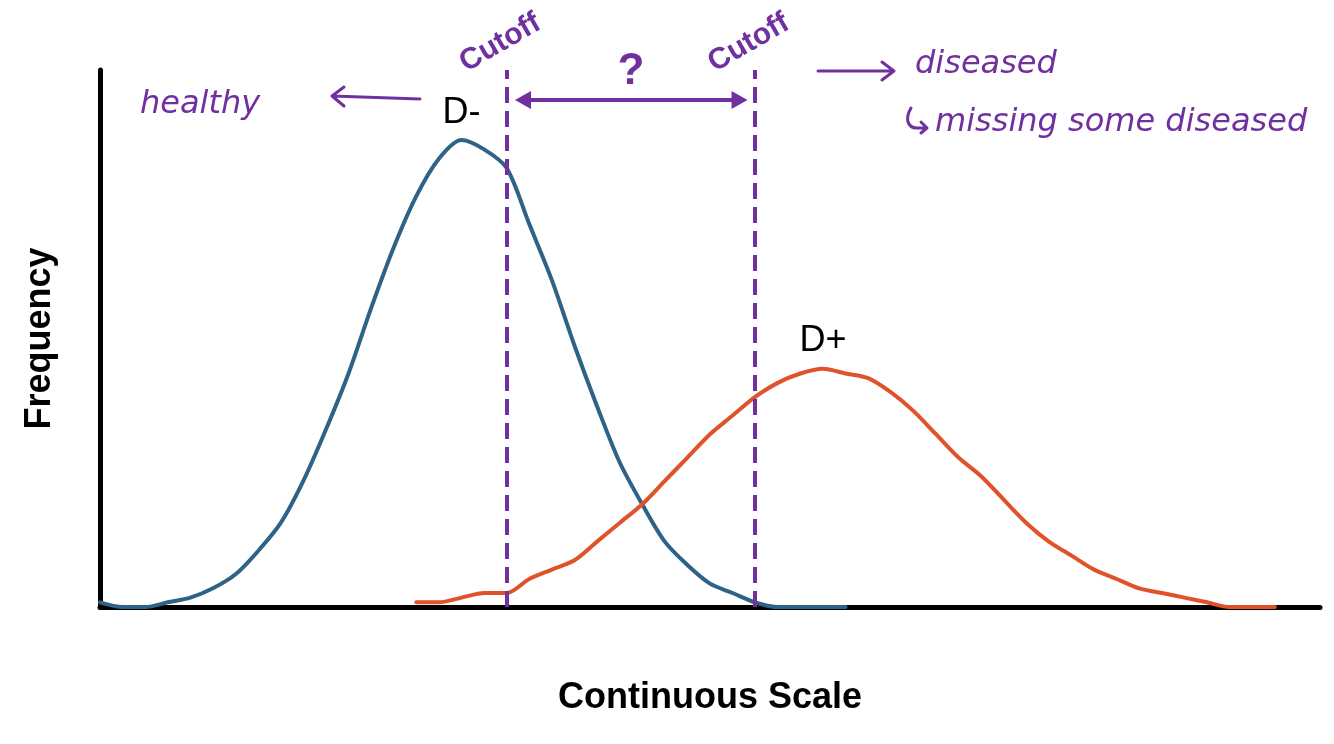  Describe the element at coordinates (986, 62) in the screenshot. I see `text: diseased` at that location.